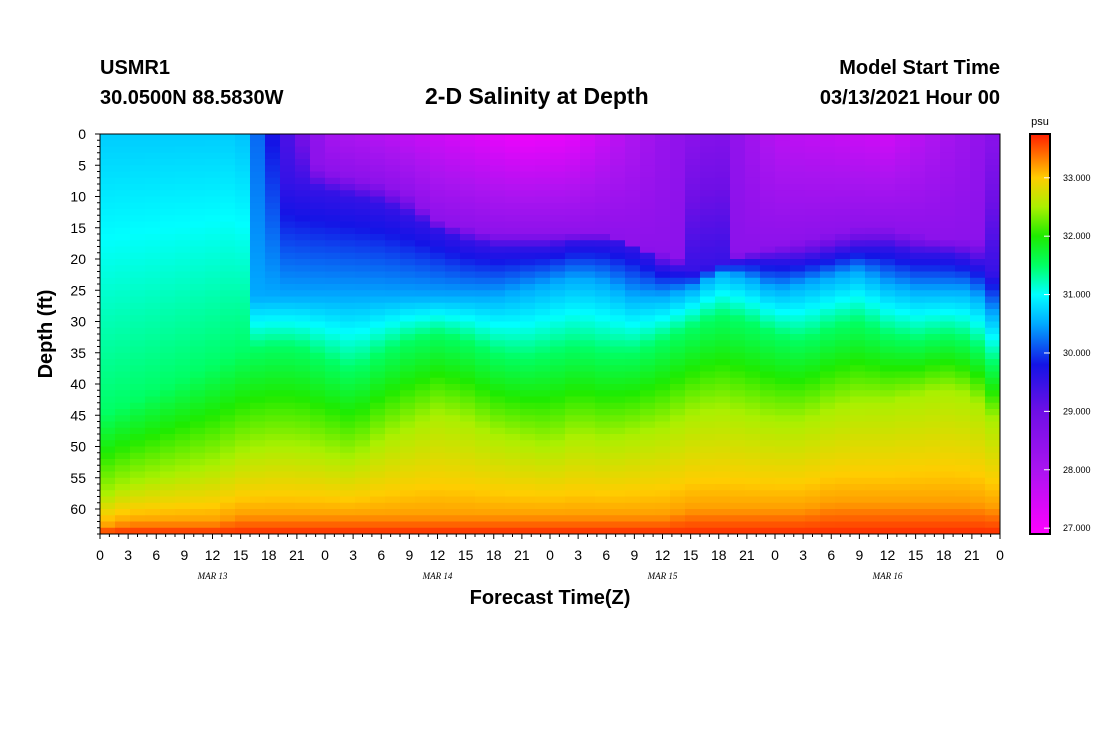 This screenshot has height=750, width=1100. What do you see at coordinates (437, 576) in the screenshot?
I see `x-day-label: MAR 14` at bounding box center [437, 576].